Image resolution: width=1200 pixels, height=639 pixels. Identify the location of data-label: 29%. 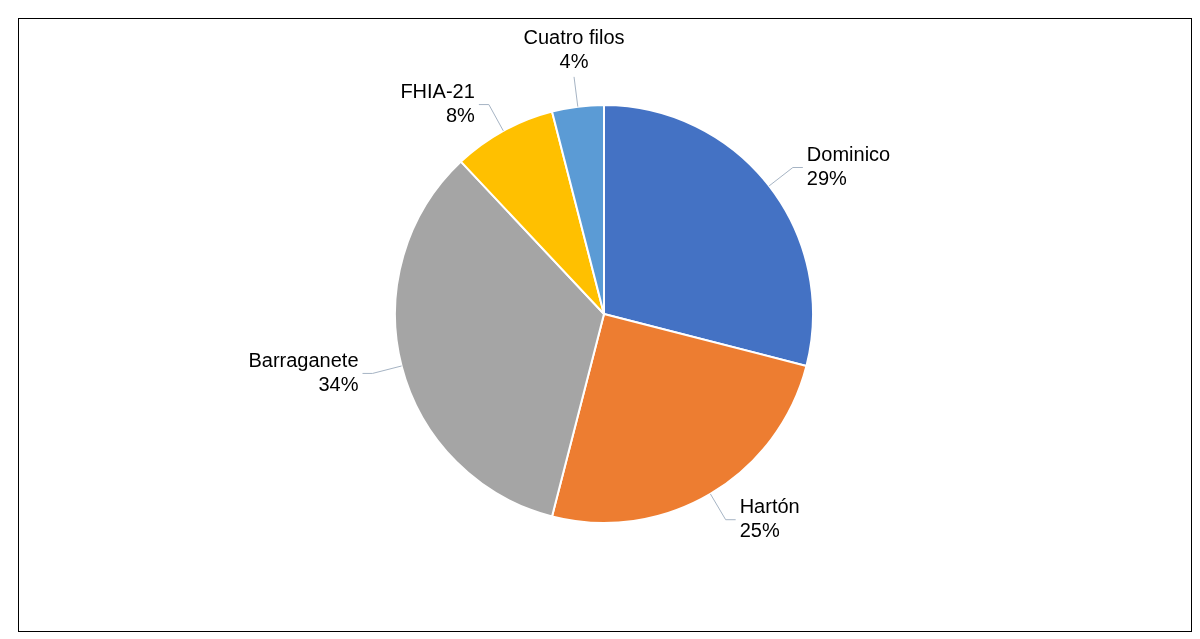
(827, 178).